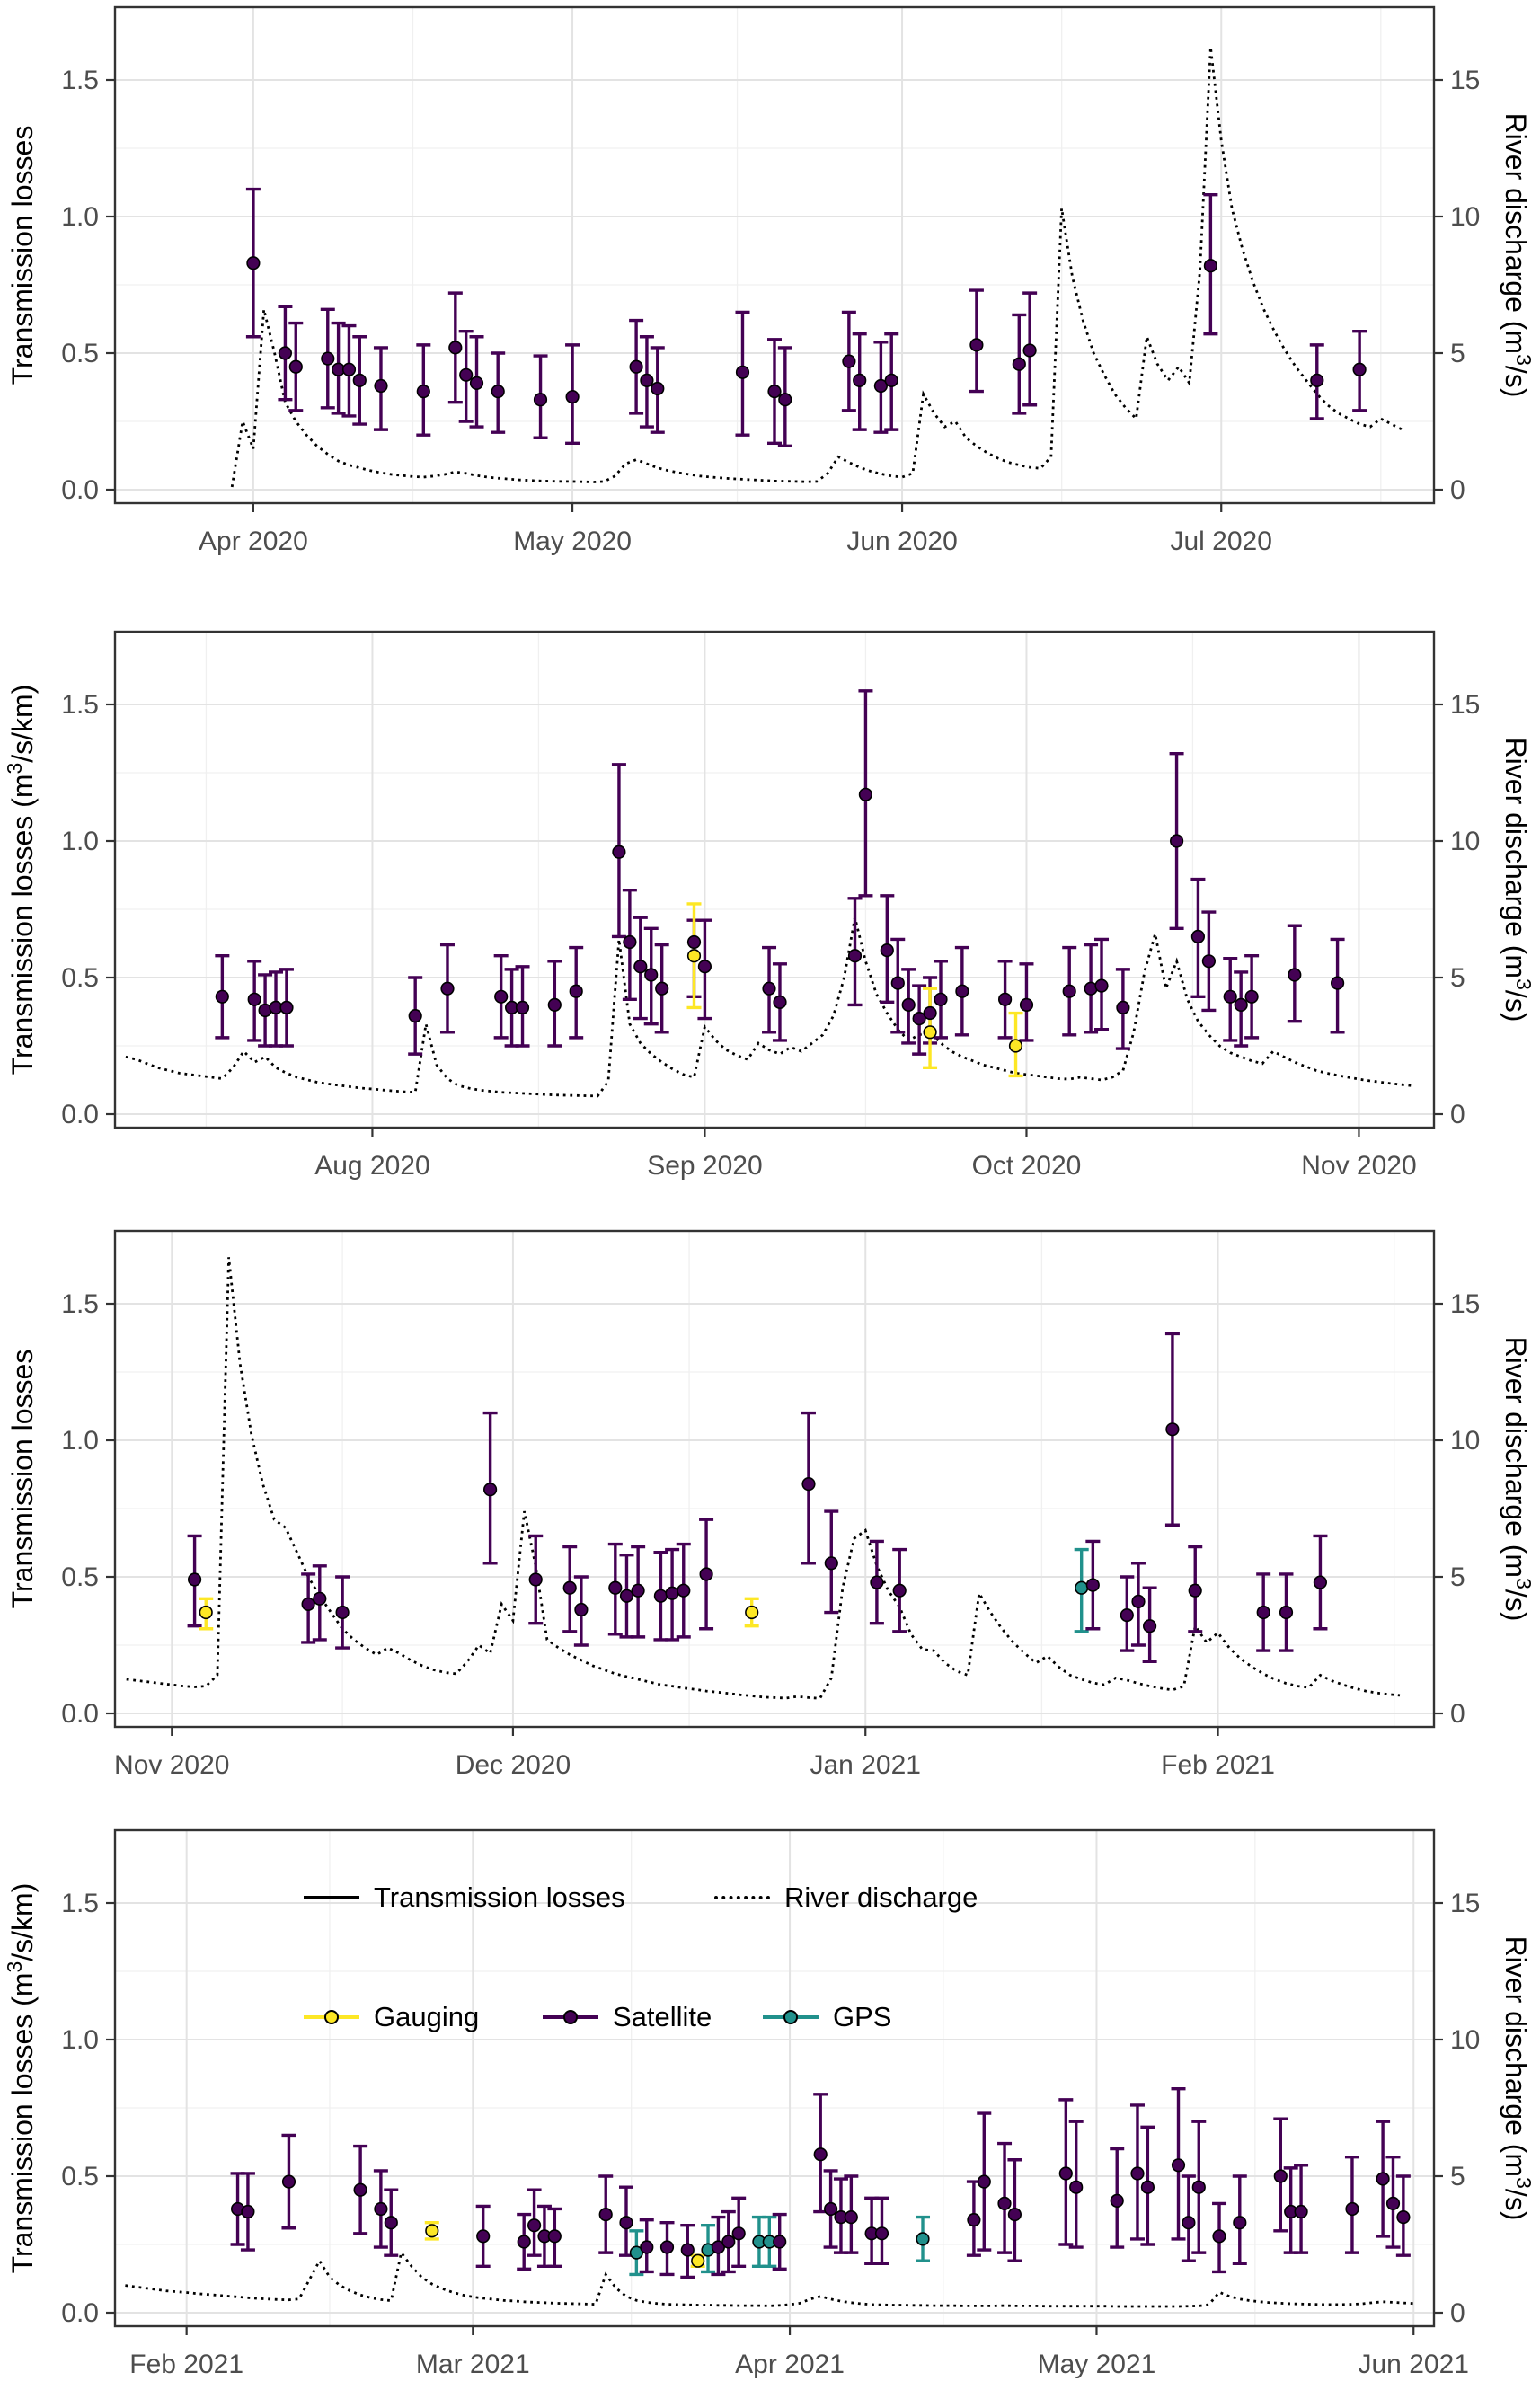 Image resolution: width=1540 pixels, height=2399 pixels. What do you see at coordinates (331, 2017) in the screenshot?
I see `gauging-key-icon` at bounding box center [331, 2017].